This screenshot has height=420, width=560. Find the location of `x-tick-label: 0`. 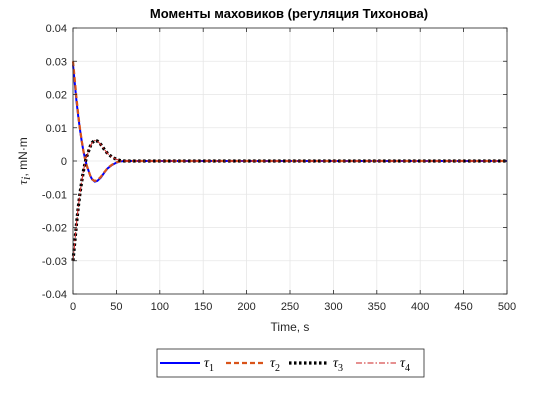

x-tick-label: 0 is located at coordinates (73, 307).